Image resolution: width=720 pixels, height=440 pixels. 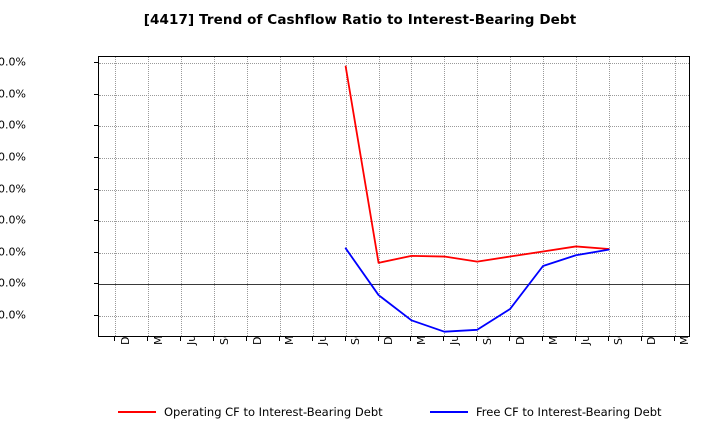 I want to click on y-axis-tick-label: 100.0%, so click(x=13, y=220).